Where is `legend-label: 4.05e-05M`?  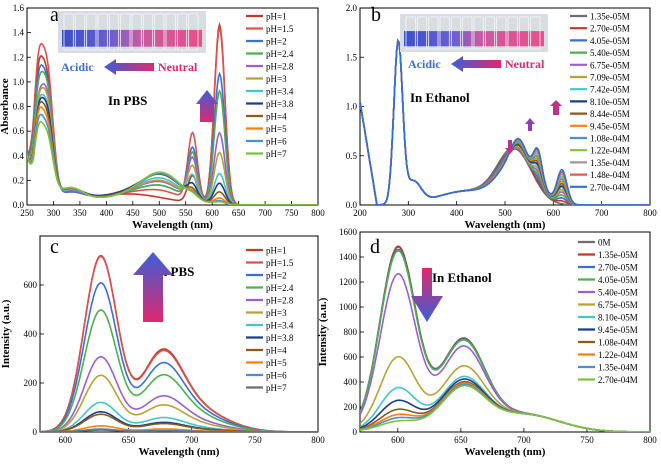 legend-label: 4.05e-05M is located at coordinates (610, 41).